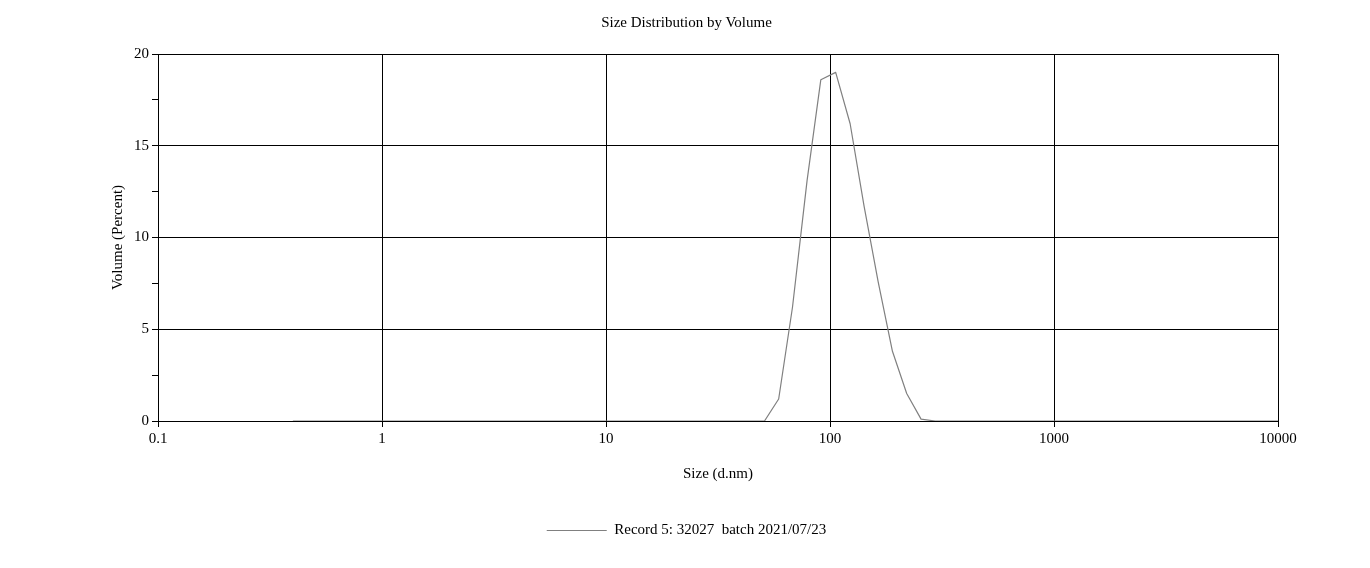 The width and height of the screenshot is (1370, 568). Describe the element at coordinates (687, 21) in the screenshot. I see `chart-title: Size Distribution by Volume` at that location.